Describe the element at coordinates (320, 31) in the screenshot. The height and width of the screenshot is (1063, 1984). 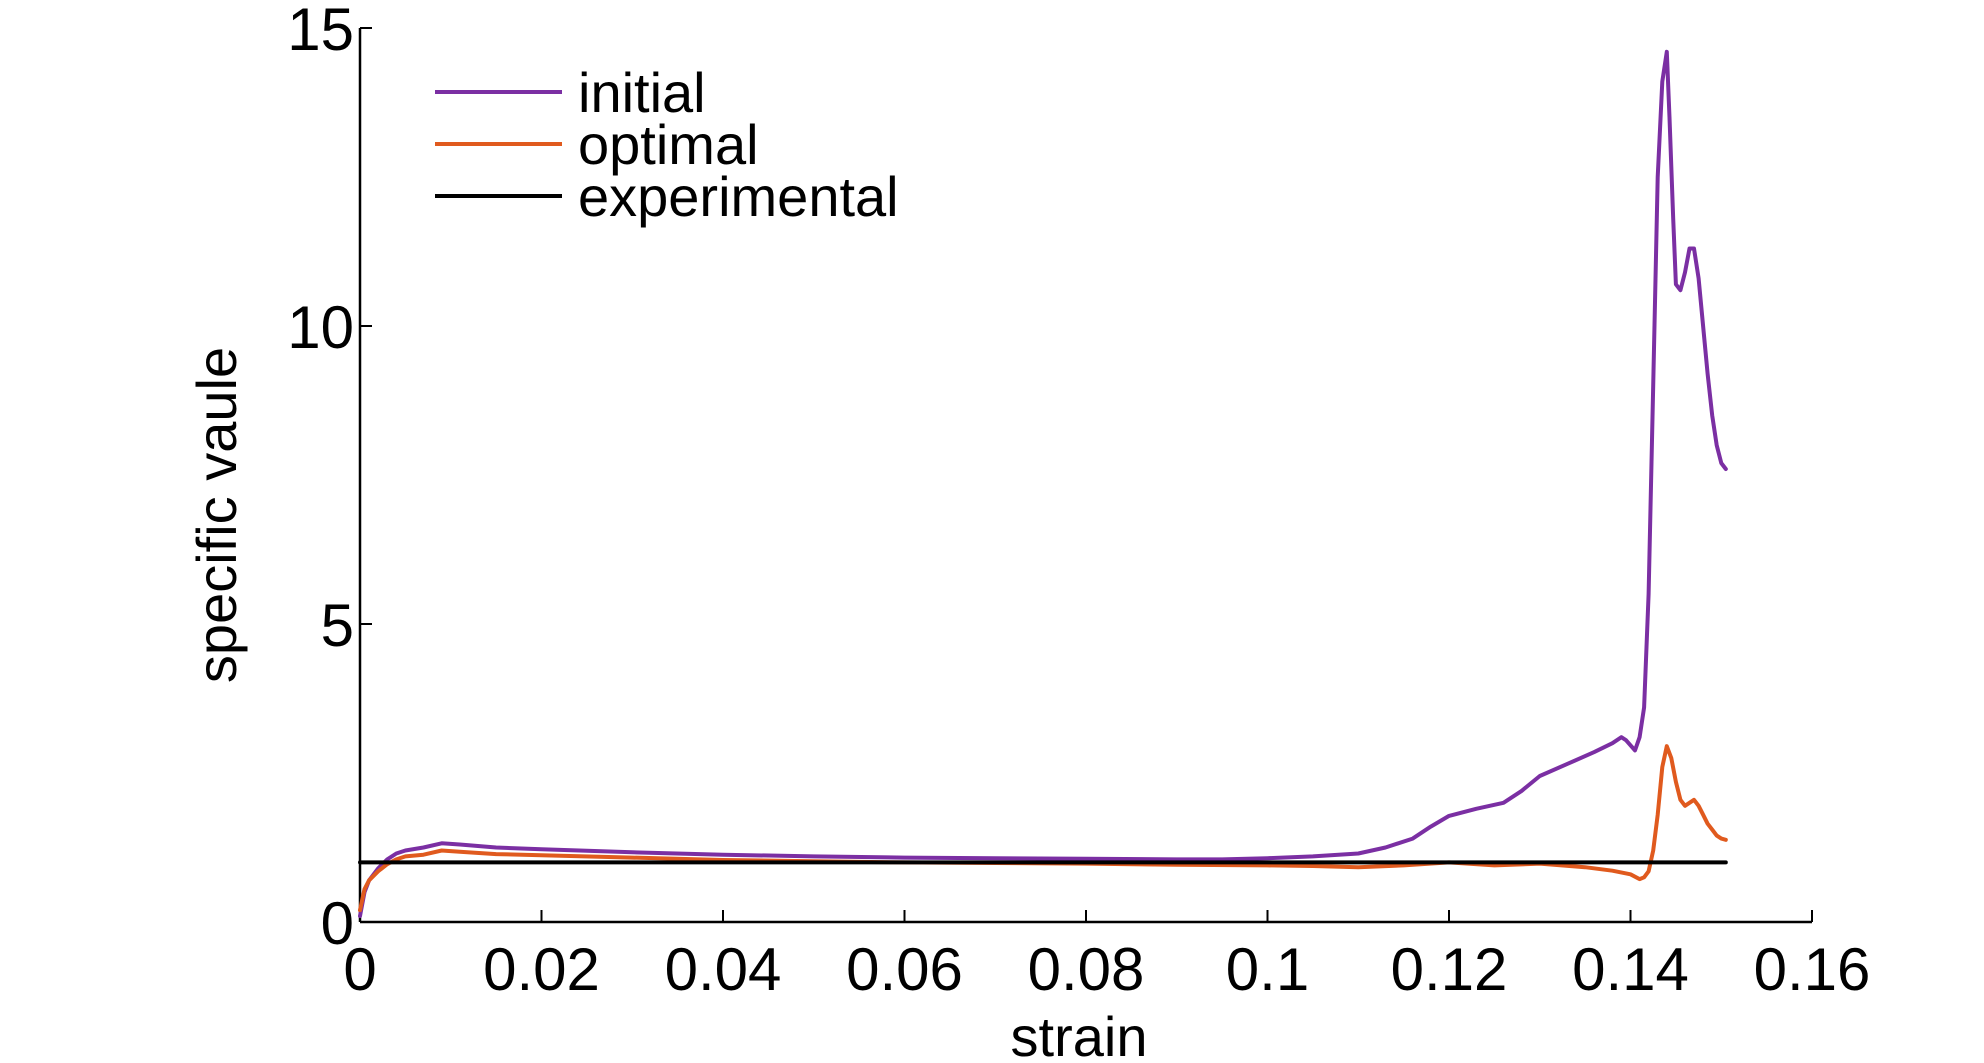
I see `y-tick-label: 15` at that location.